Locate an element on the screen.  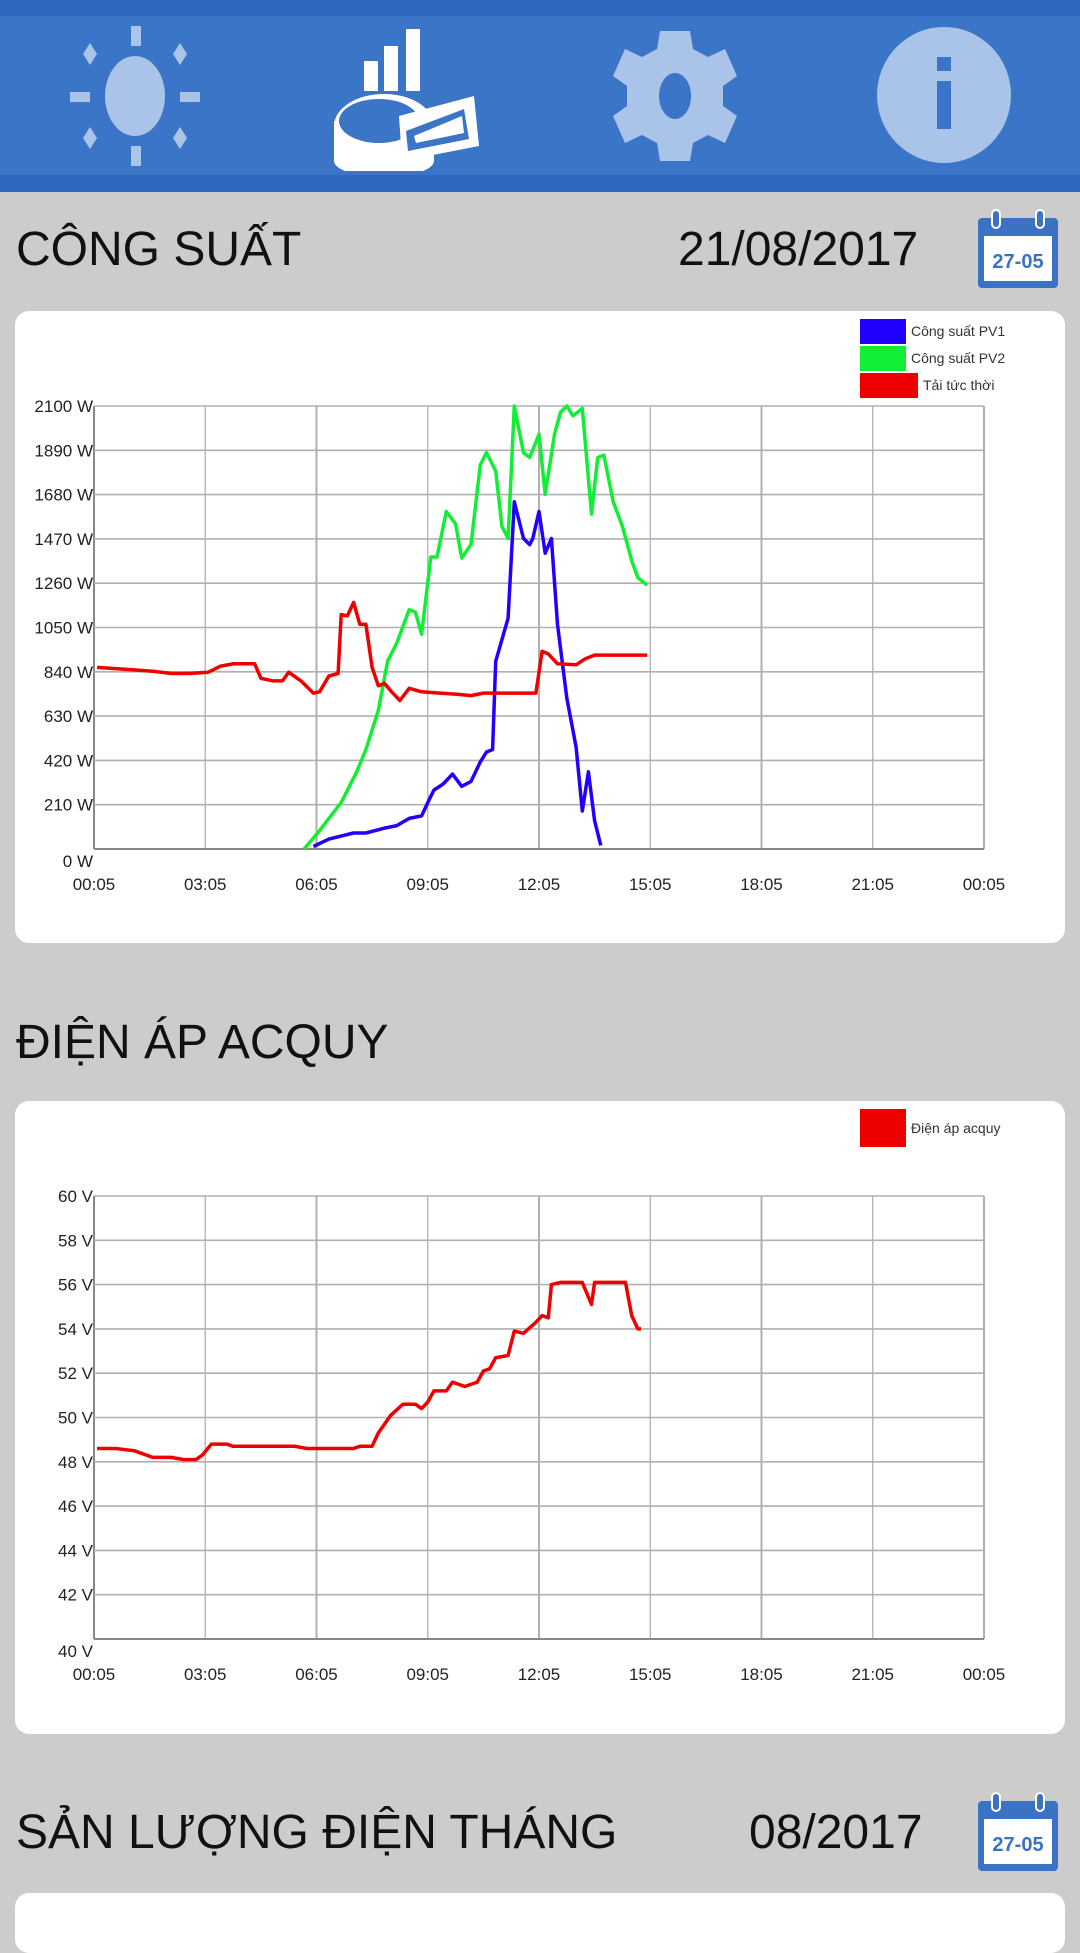
y-tick-label: 48 V is located at coordinates (76, 1462).